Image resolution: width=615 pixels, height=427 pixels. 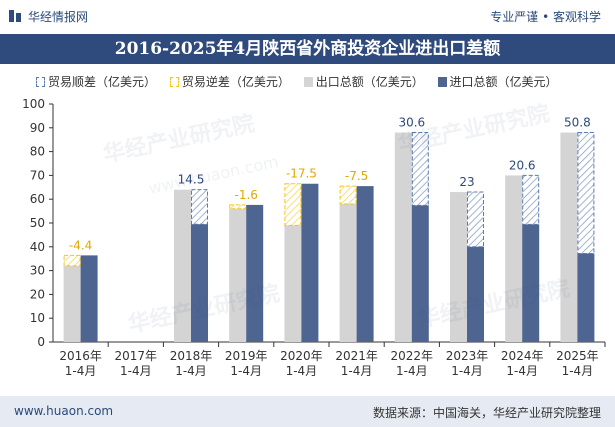 What do you see at coordinates (235, 82) in the screenshot?
I see `legend-label-deficit: 贸易逆差（亿美元）` at bounding box center [235, 82].